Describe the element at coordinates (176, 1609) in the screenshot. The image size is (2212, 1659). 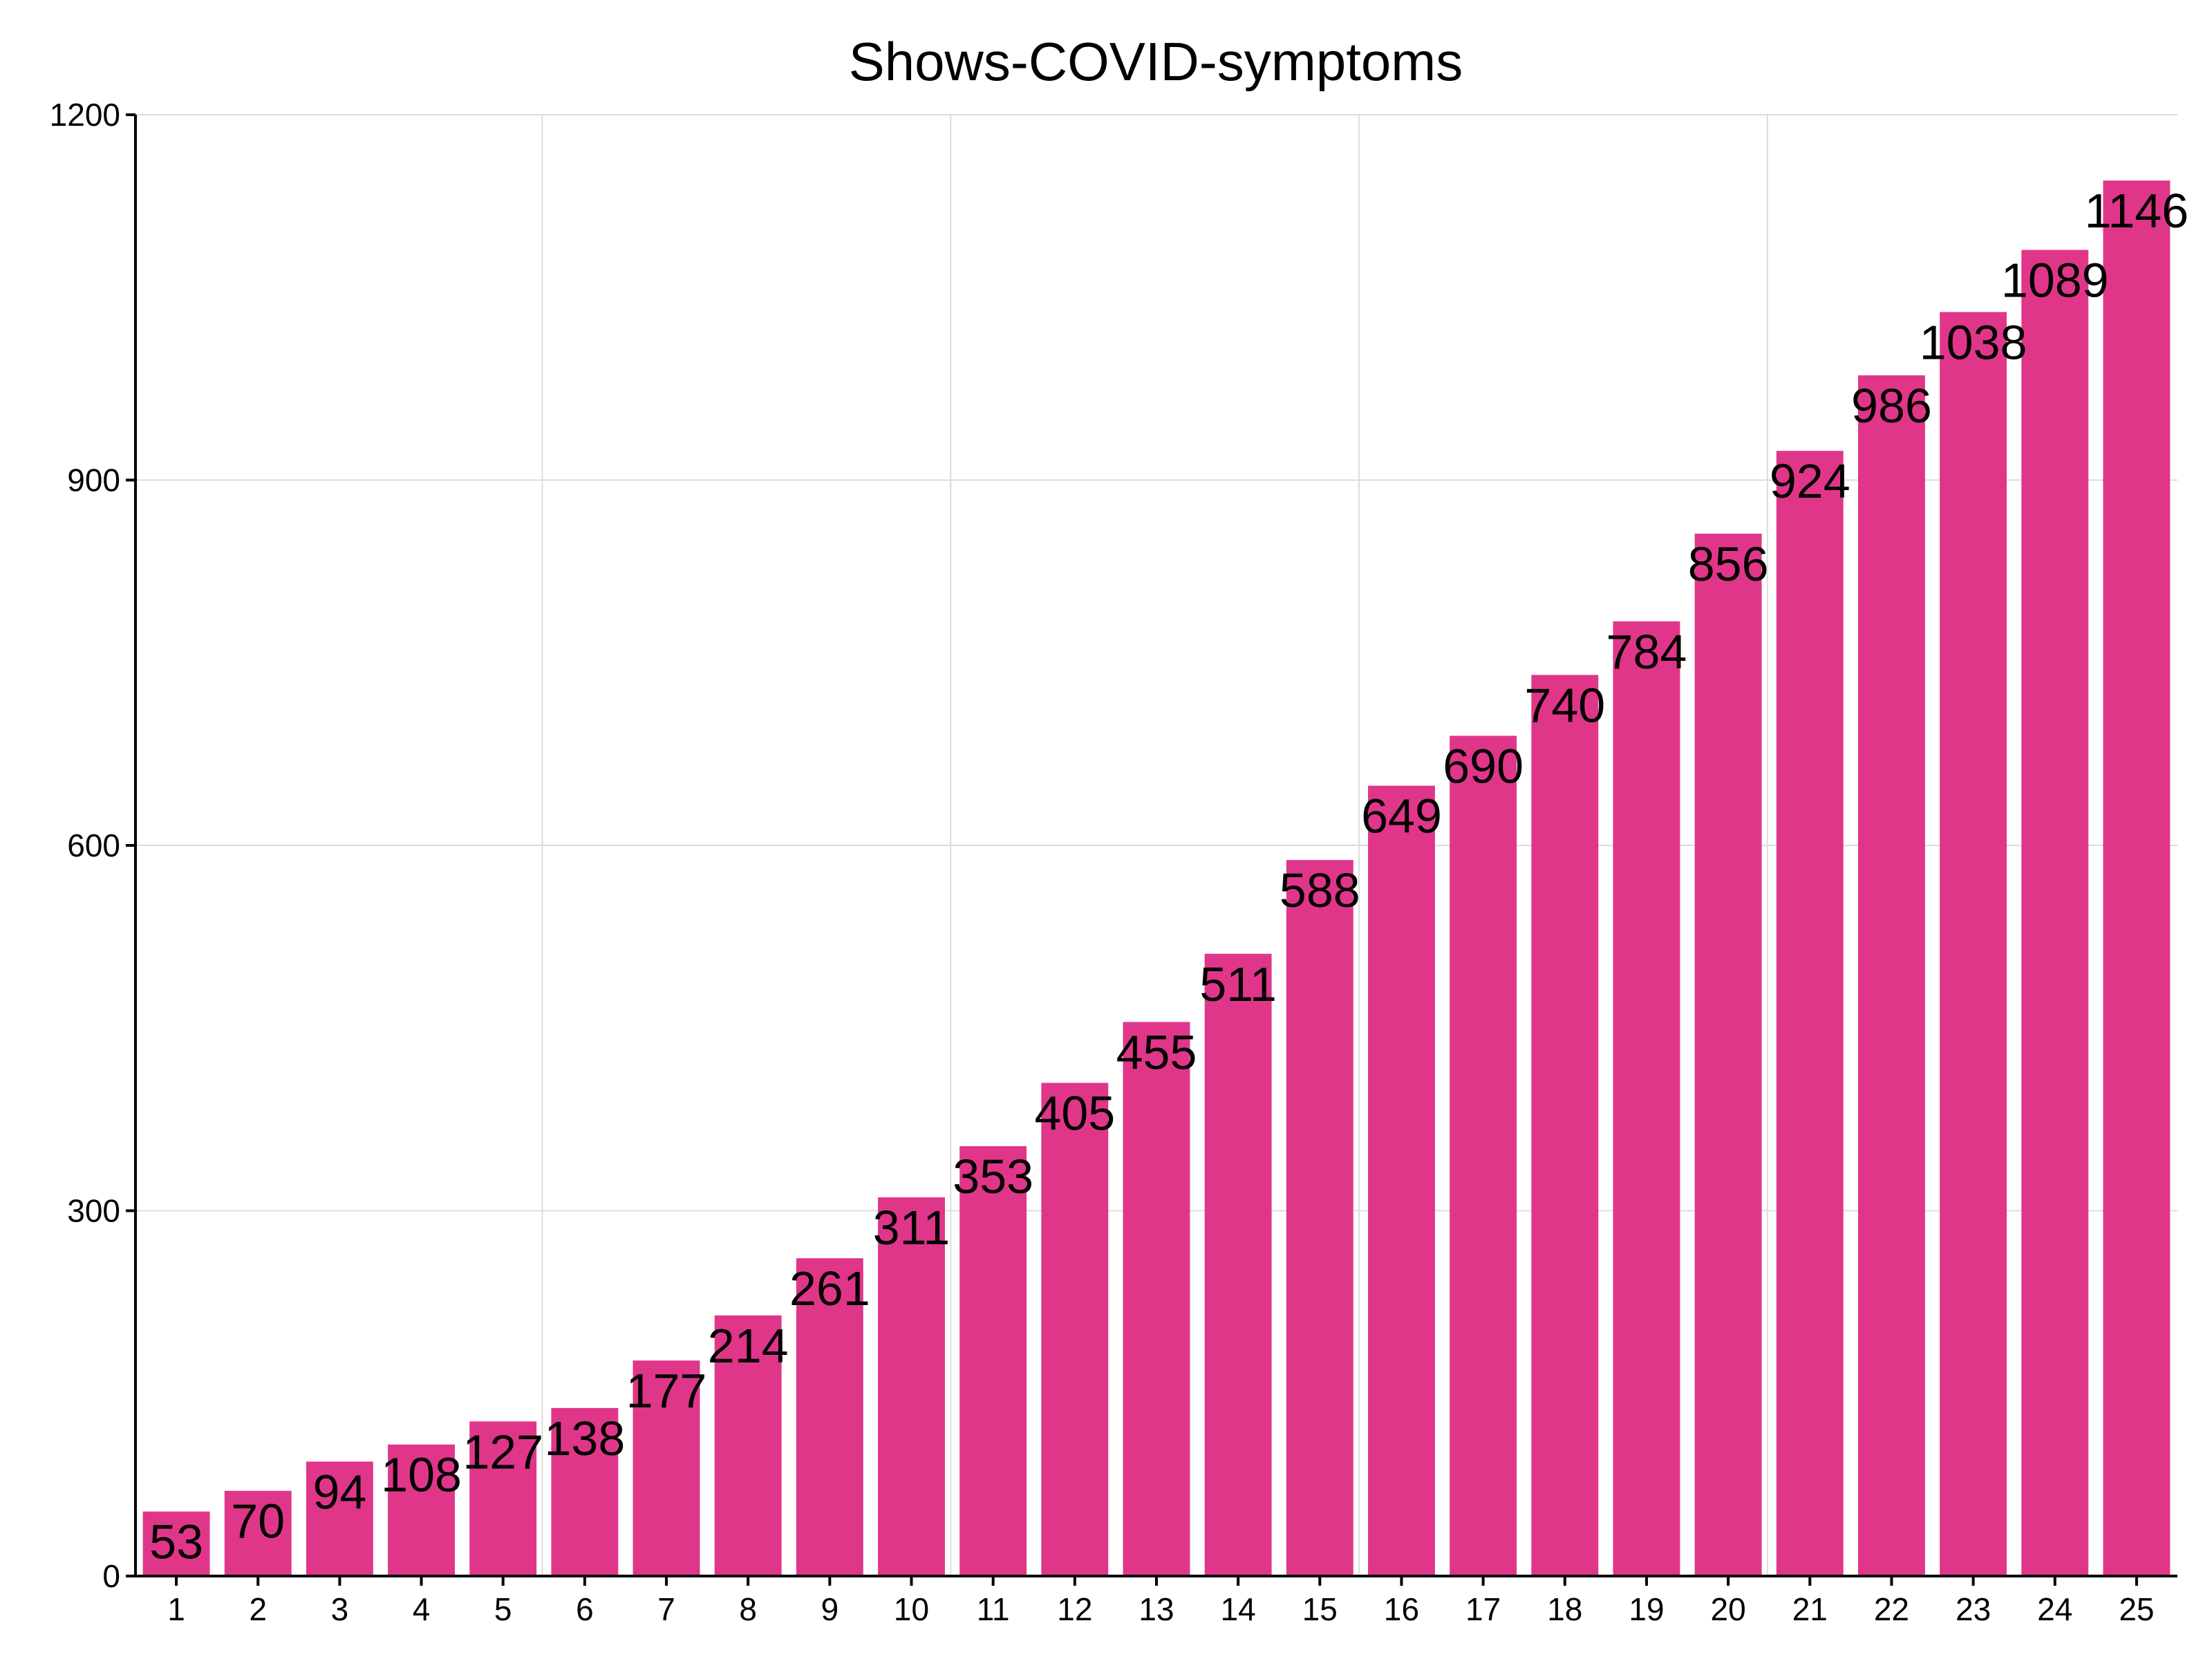
I see `x-tick-label: 1` at that location.